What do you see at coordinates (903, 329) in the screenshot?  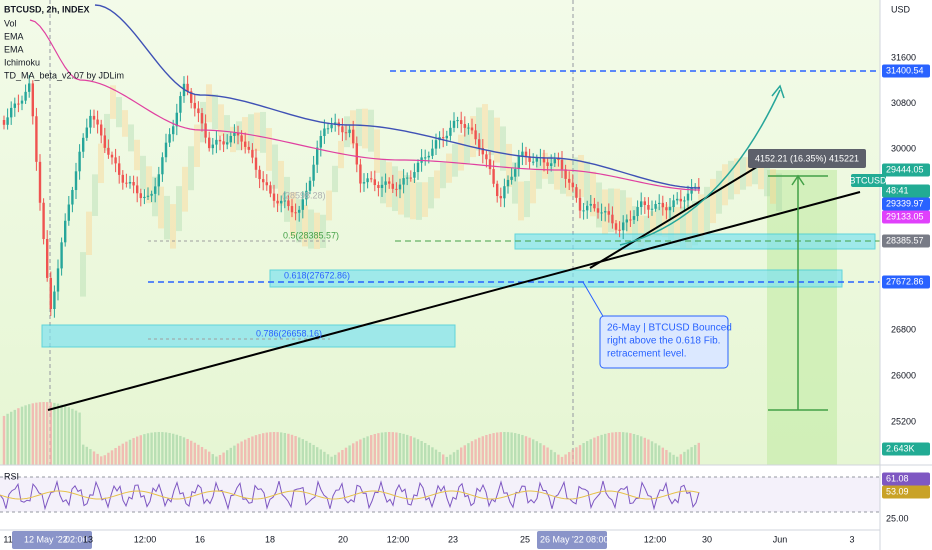 I see `price-label: 26800` at bounding box center [903, 329].